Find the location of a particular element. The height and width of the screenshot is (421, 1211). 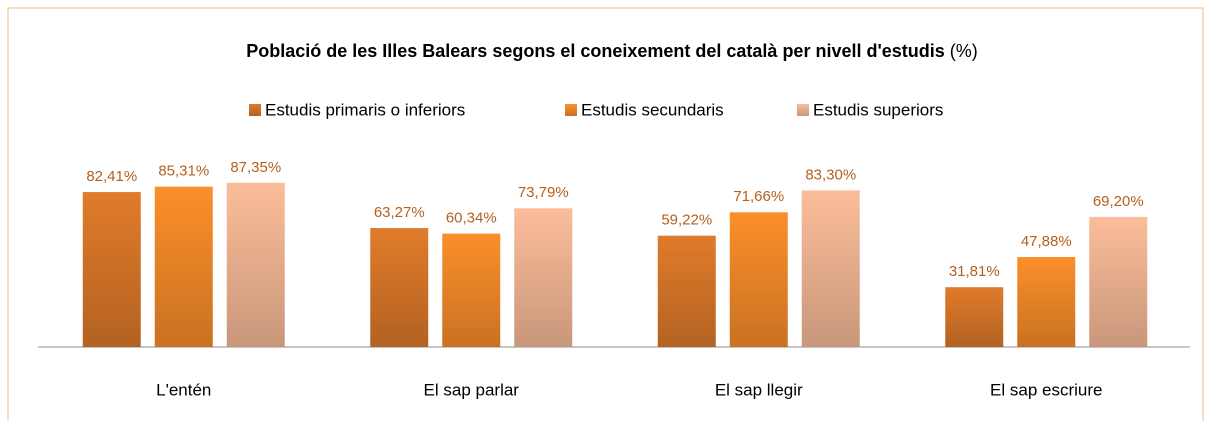

legend-label: Estudis superiors is located at coordinates (878, 109).